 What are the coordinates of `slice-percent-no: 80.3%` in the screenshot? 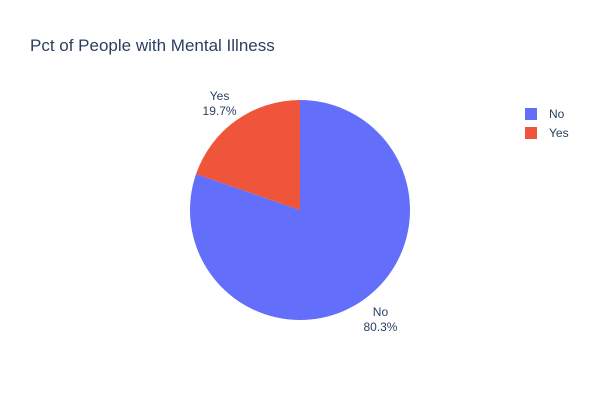 It's located at (380, 327).